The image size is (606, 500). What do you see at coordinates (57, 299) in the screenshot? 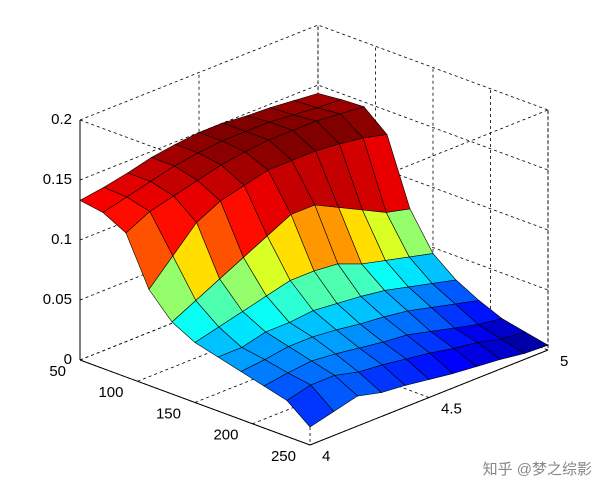
I see `z-tick-label: 0.05` at bounding box center [57, 299].